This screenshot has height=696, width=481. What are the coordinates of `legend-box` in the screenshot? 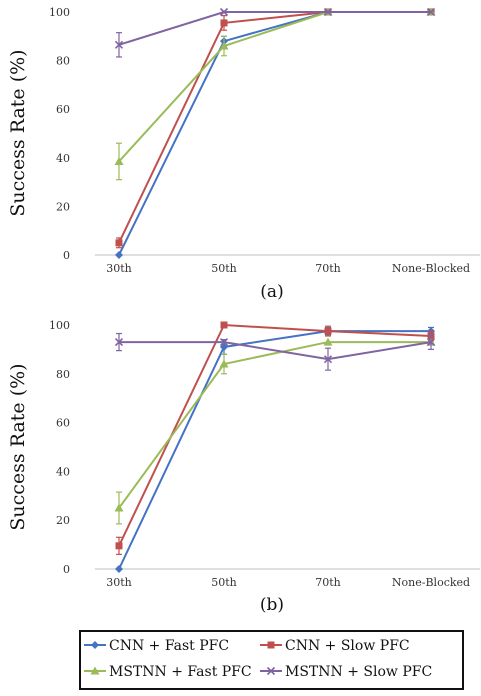 It's located at (271, 660).